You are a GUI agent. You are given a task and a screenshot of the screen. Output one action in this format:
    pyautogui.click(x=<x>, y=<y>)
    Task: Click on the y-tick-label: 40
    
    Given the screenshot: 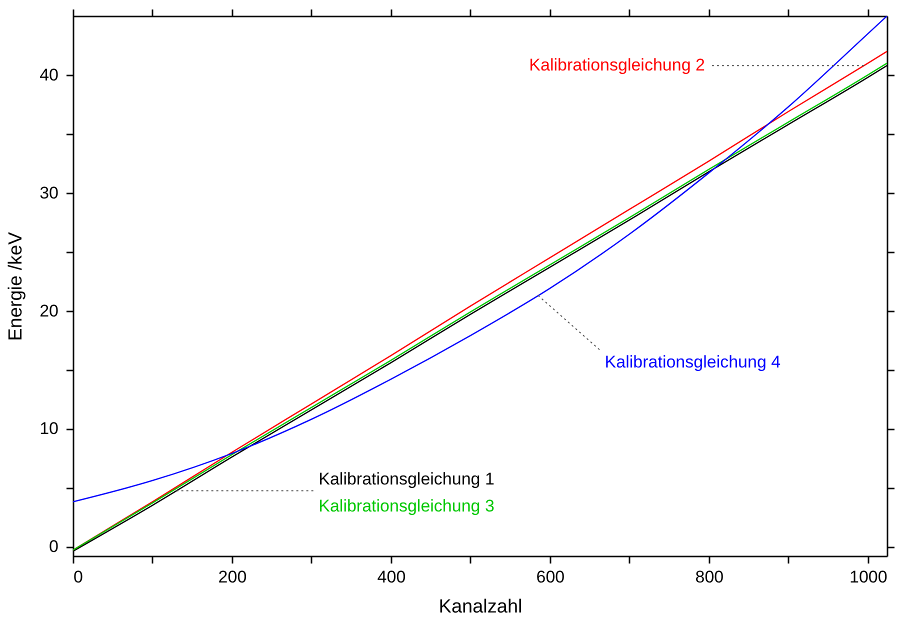 What is the action you would take?
    pyautogui.click(x=49, y=74)
    